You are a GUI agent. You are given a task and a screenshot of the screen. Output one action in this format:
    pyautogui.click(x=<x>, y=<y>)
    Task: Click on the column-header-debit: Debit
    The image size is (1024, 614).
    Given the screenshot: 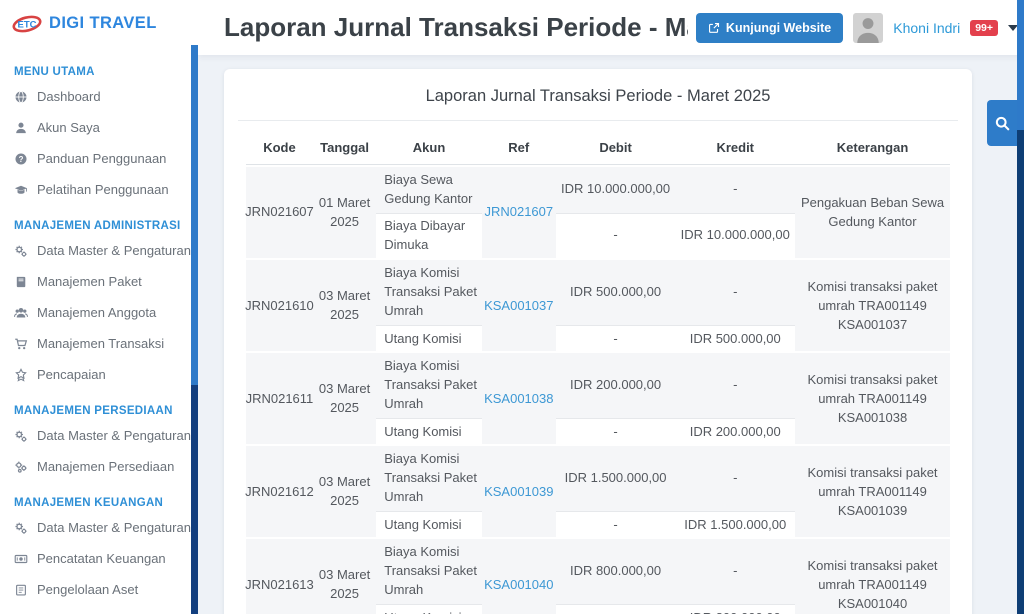 What is the action you would take?
    pyautogui.click(x=615, y=147)
    